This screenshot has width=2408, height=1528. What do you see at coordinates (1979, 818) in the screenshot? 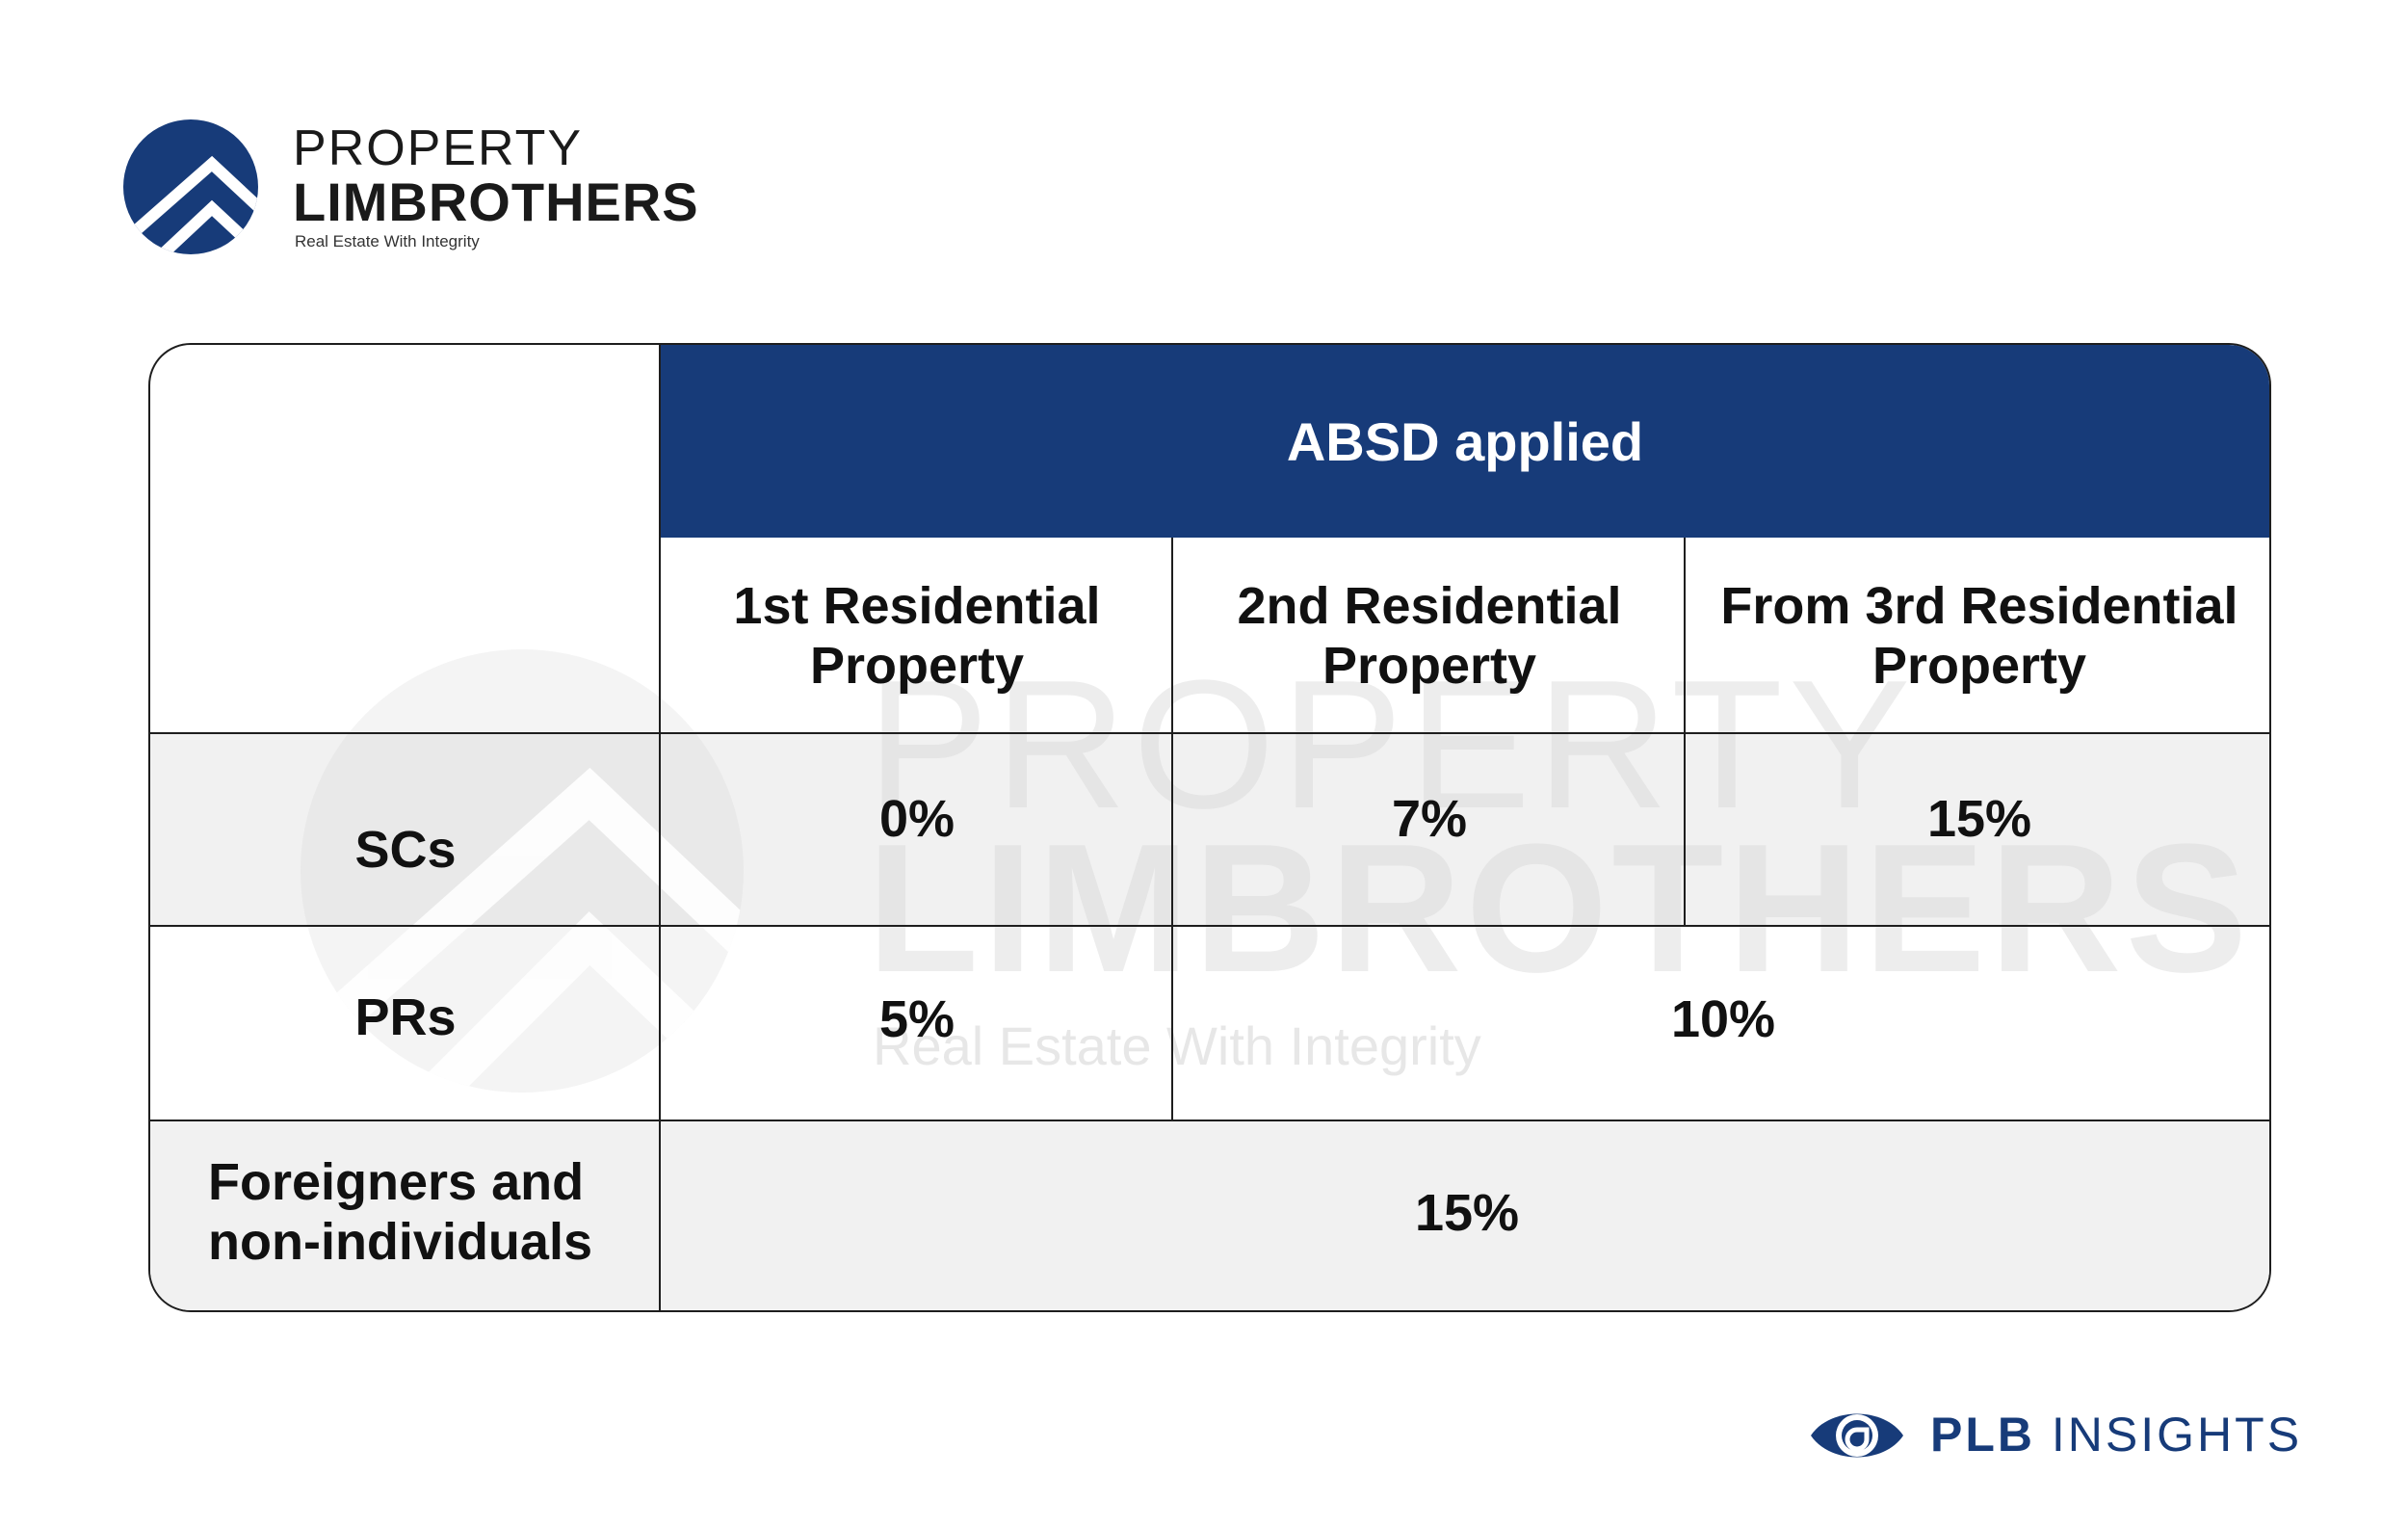
I see `cell-scs-3rd: 15%` at bounding box center [1979, 818].